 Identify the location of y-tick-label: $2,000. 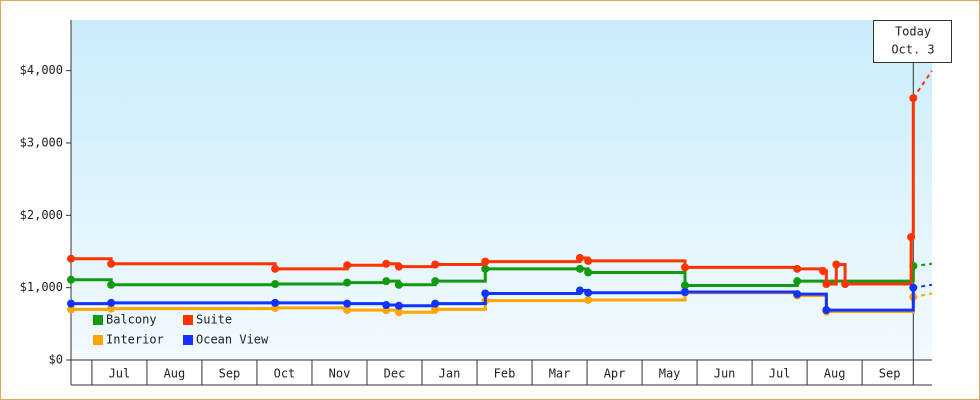
(41, 215).